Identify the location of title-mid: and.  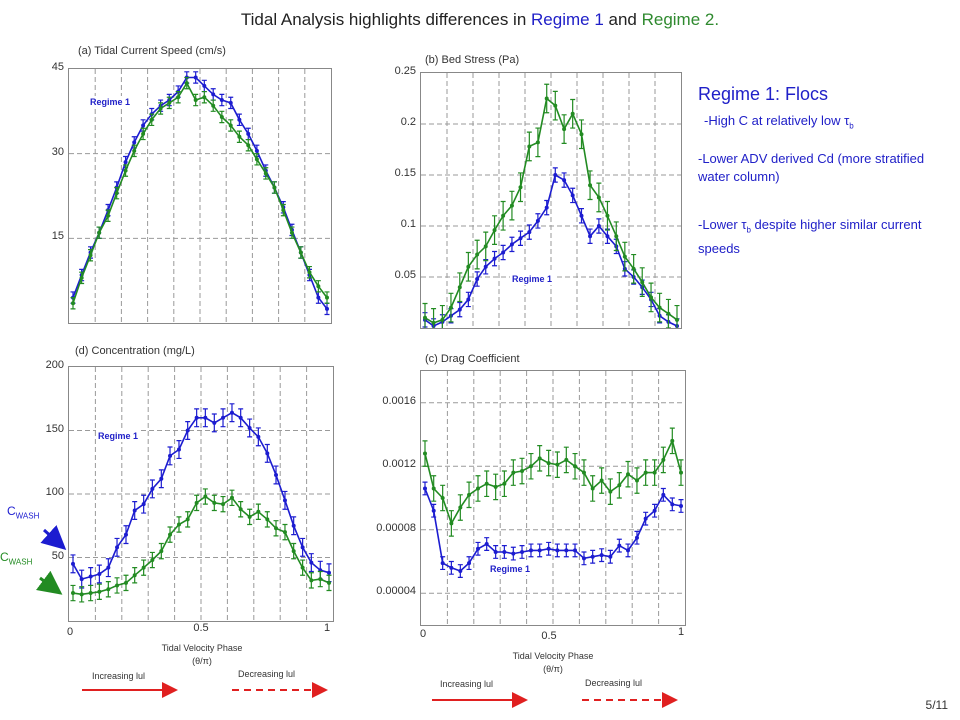
(622, 19).